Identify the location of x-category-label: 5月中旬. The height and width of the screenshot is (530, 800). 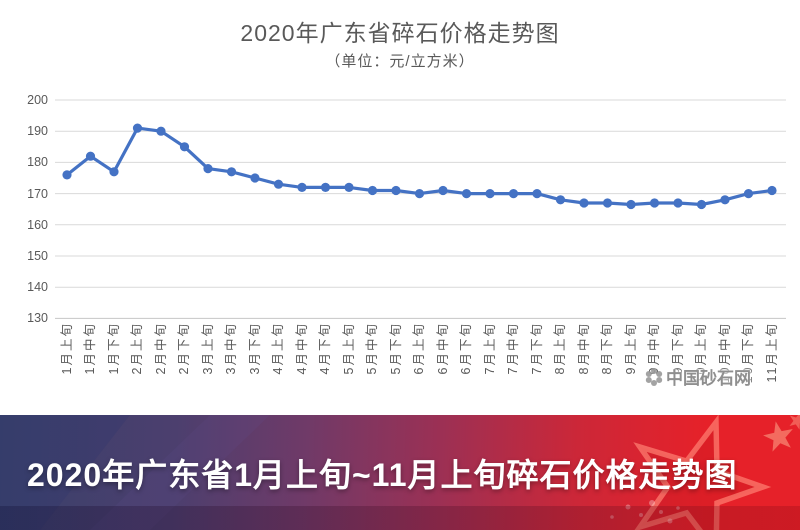
(372, 348).